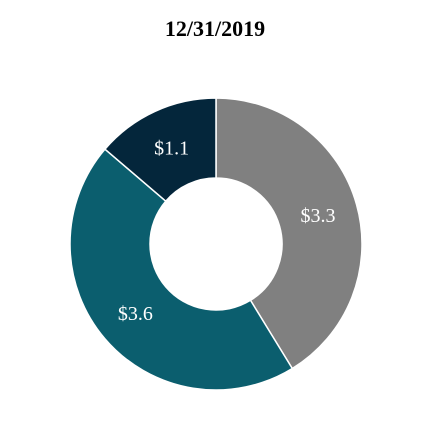  I want to click on slice-label-2: $3.6, so click(135, 314).